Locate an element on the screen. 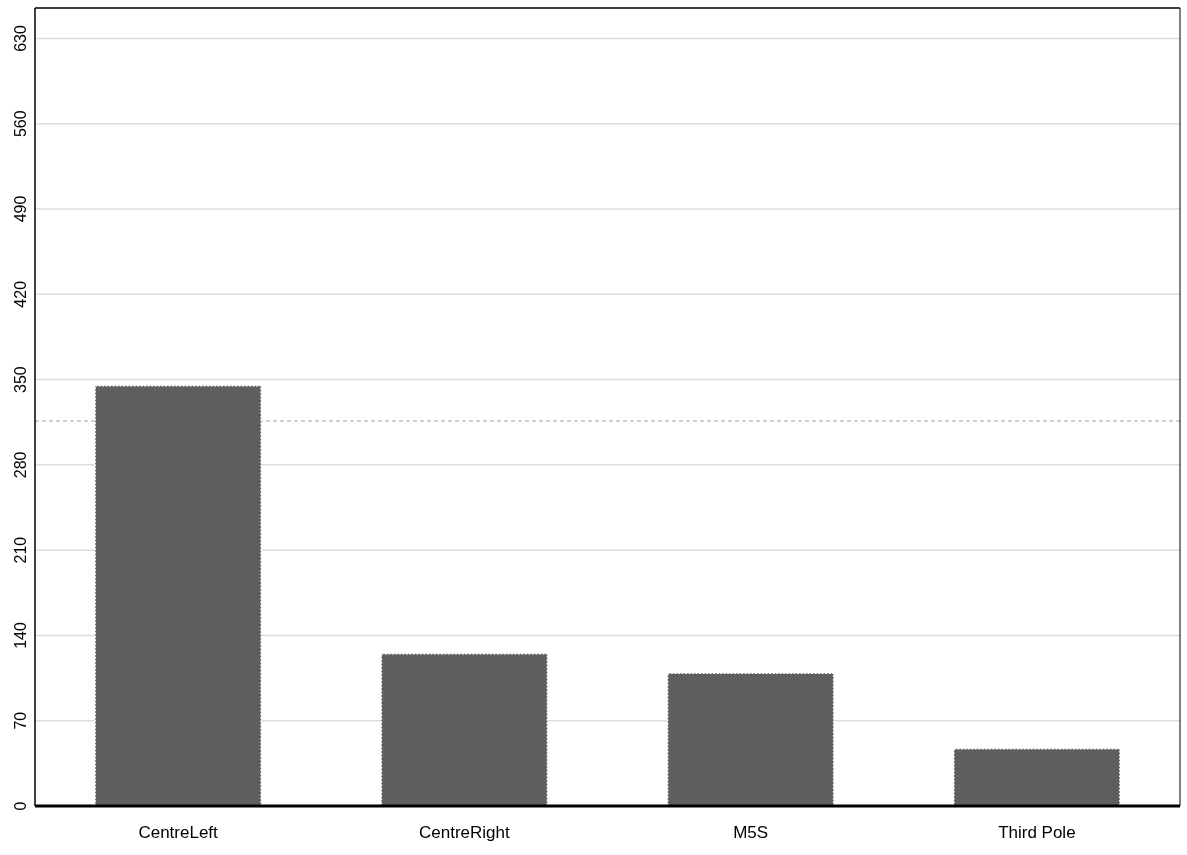  y-tick-label: 420 is located at coordinates (20, 294).